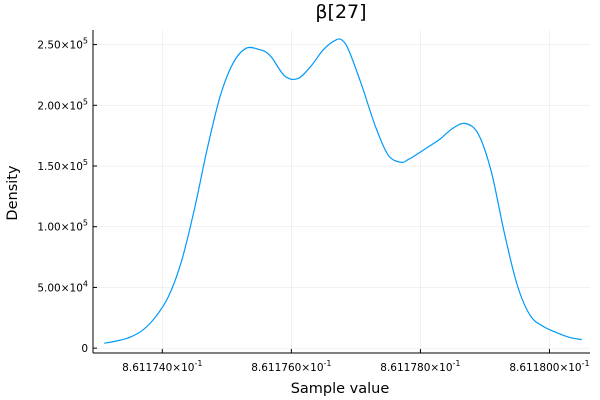  What do you see at coordinates (340, 12) in the screenshot?
I see `chart-title: β[27]` at bounding box center [340, 12].